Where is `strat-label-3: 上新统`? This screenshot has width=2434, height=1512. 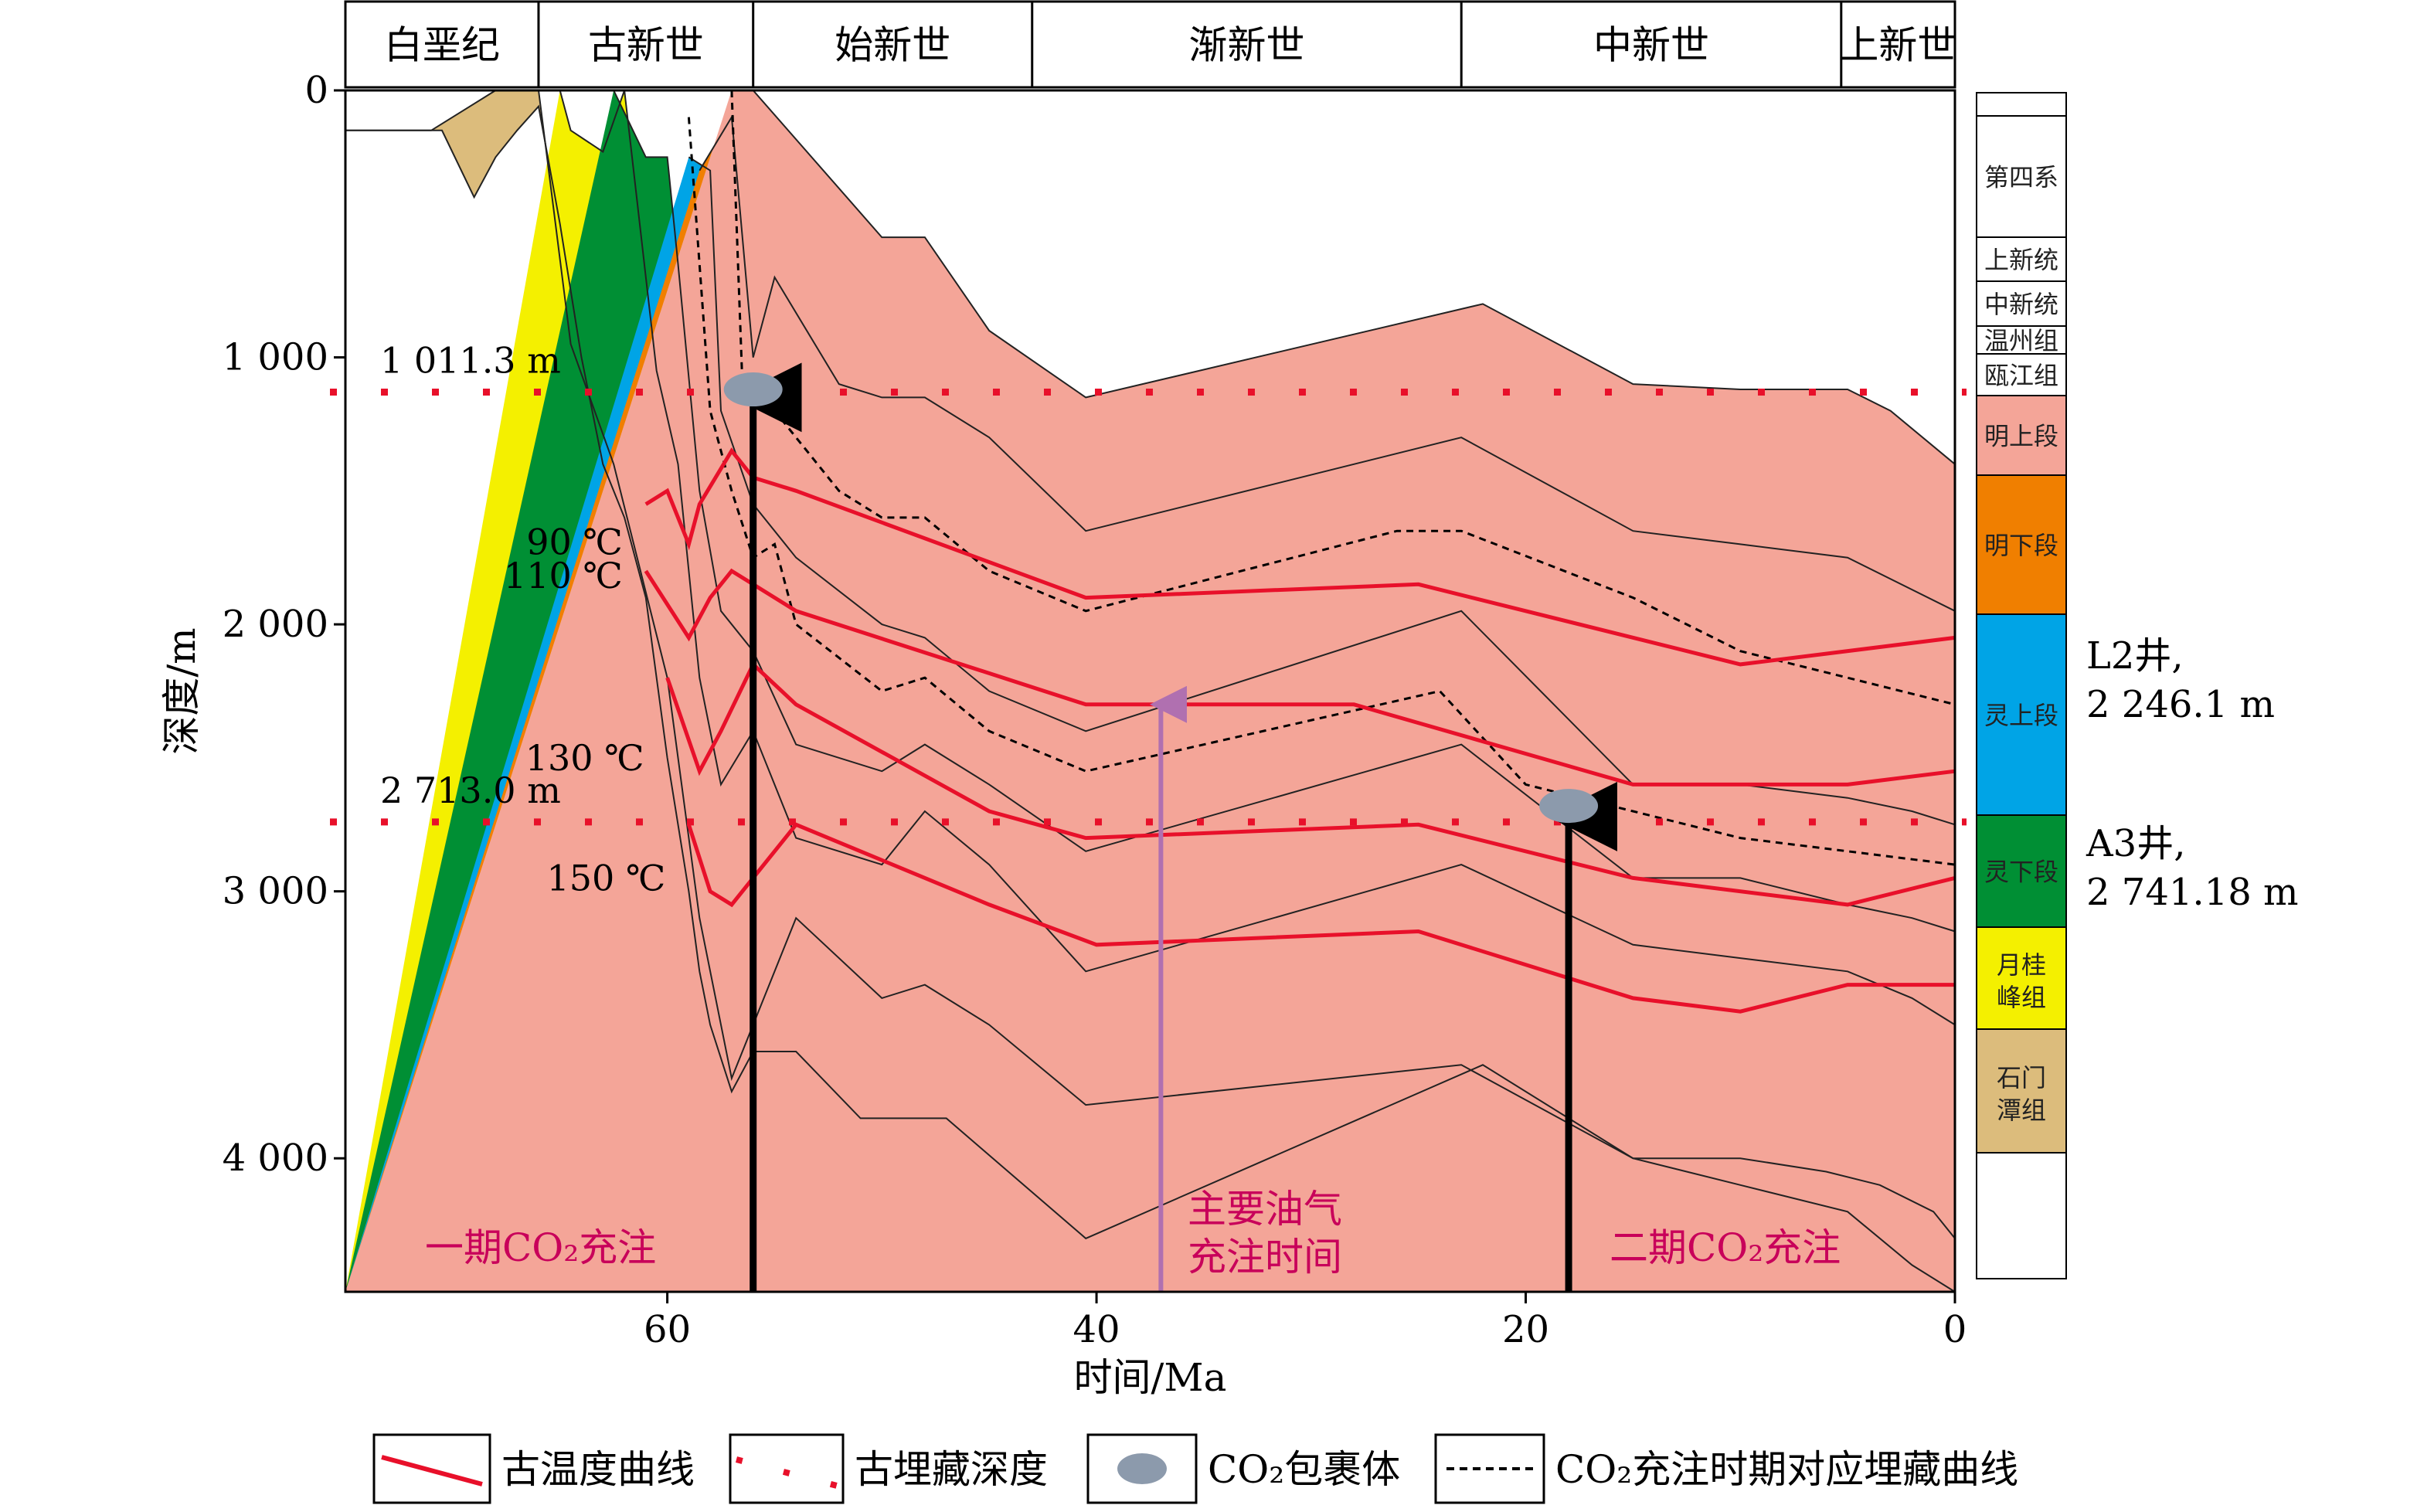 strat-label-3: 上新统 is located at coordinates (2021, 260).